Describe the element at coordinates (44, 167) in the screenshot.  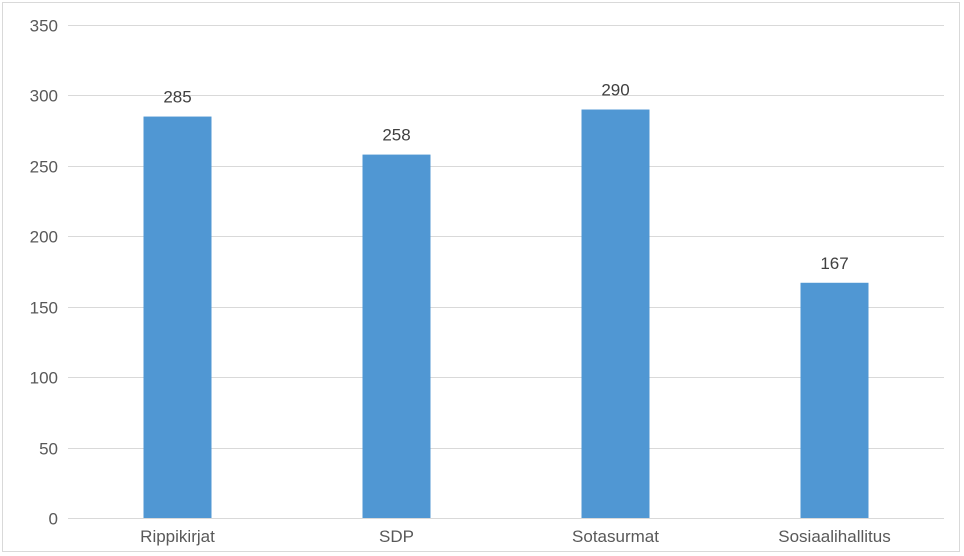
I see `y-tick-label: 250` at that location.